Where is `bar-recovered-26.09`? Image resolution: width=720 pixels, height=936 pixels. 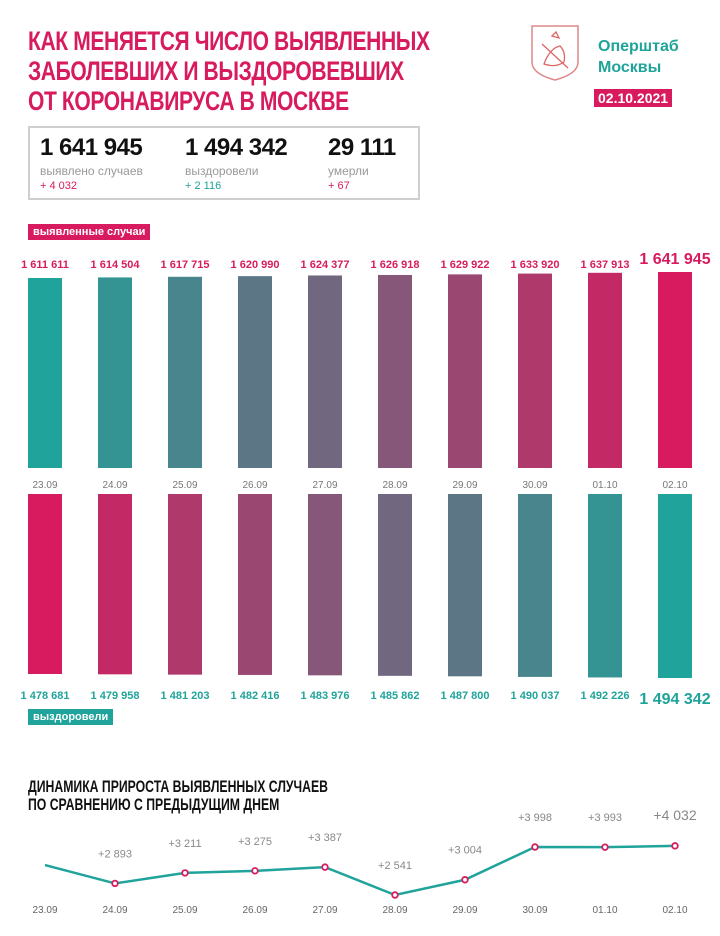 bar-recovered-26.09 is located at coordinates (255, 584).